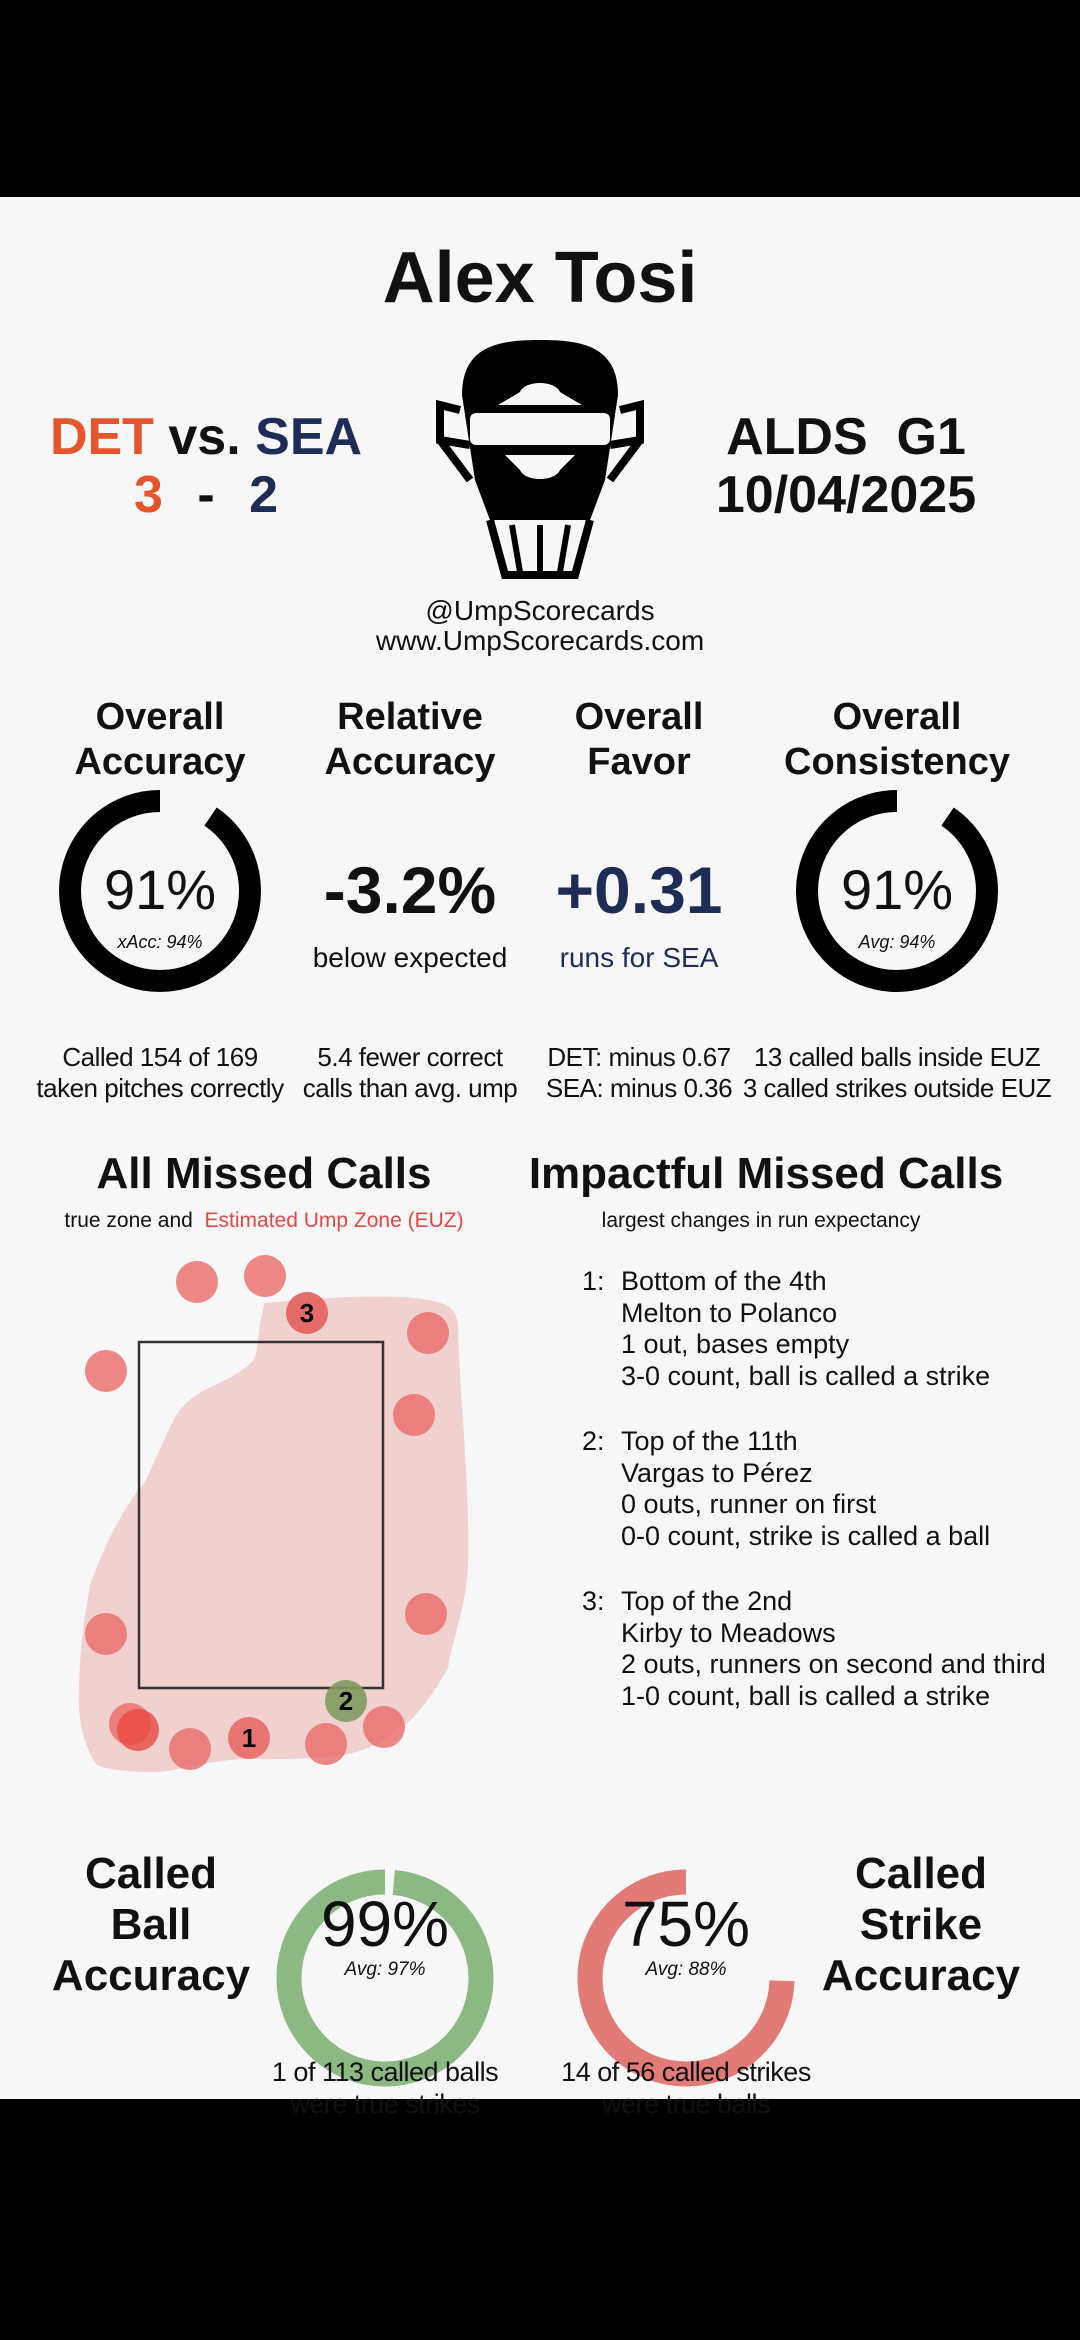  Describe the element at coordinates (686, 1924) in the screenshot. I see `strike-accuracy-value: 75%` at that location.